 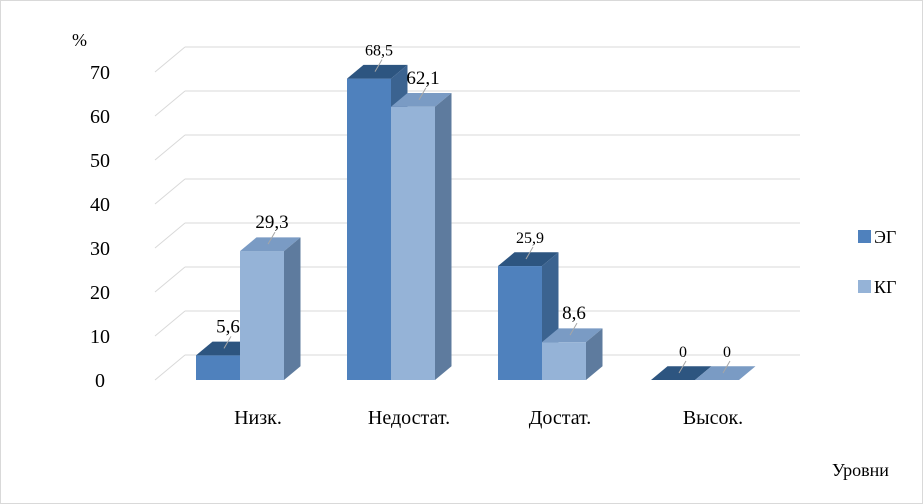 What do you see at coordinates (228, 326) in the screenshot?
I see `data-label: 5,6` at bounding box center [228, 326].